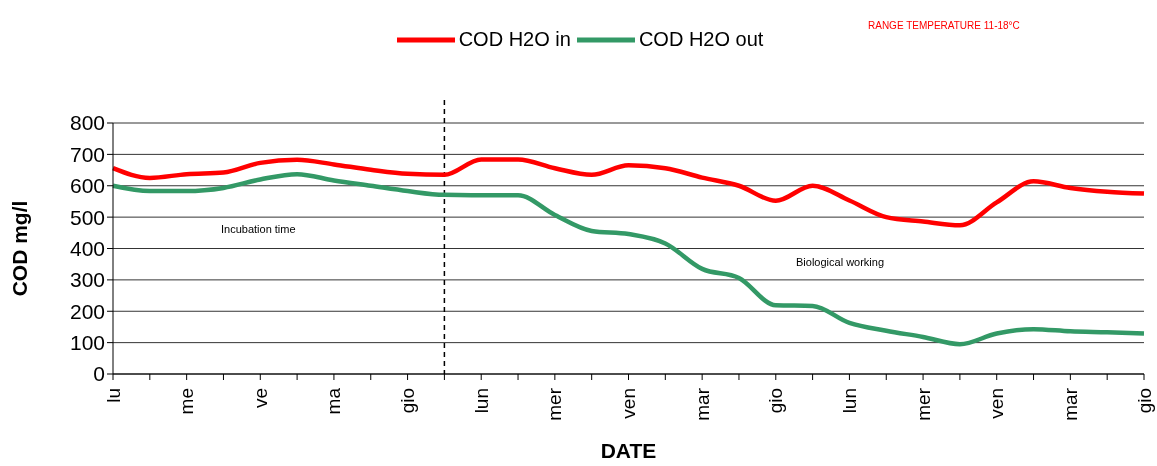 The width and height of the screenshot is (1157, 466). I want to click on y-tick-label: 600, so click(87, 186).